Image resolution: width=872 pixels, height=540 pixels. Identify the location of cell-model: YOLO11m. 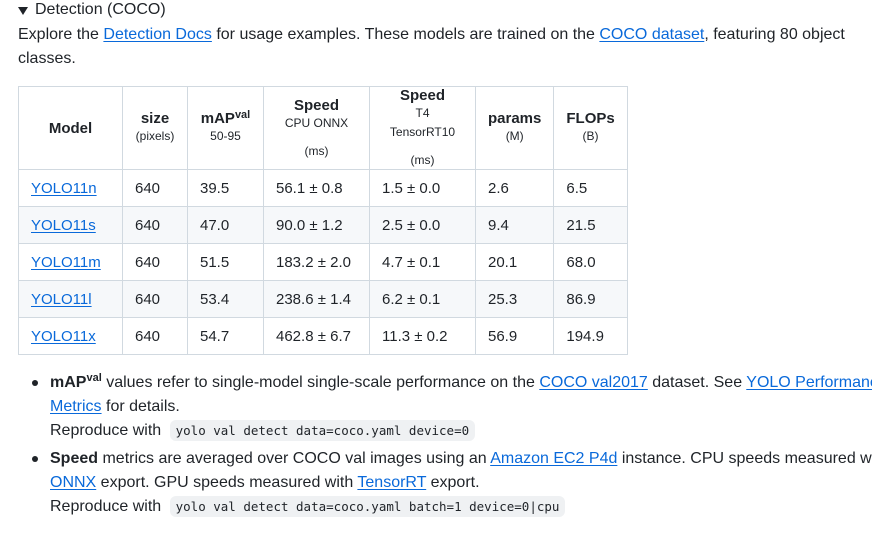
(70, 262).